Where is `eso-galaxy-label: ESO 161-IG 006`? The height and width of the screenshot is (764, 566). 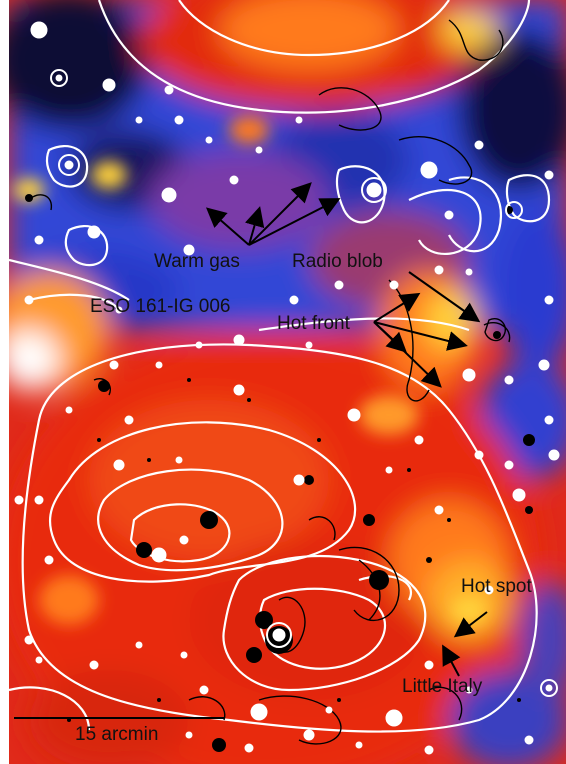 eso-galaxy-label: ESO 161-IG 006 is located at coordinates (160, 306).